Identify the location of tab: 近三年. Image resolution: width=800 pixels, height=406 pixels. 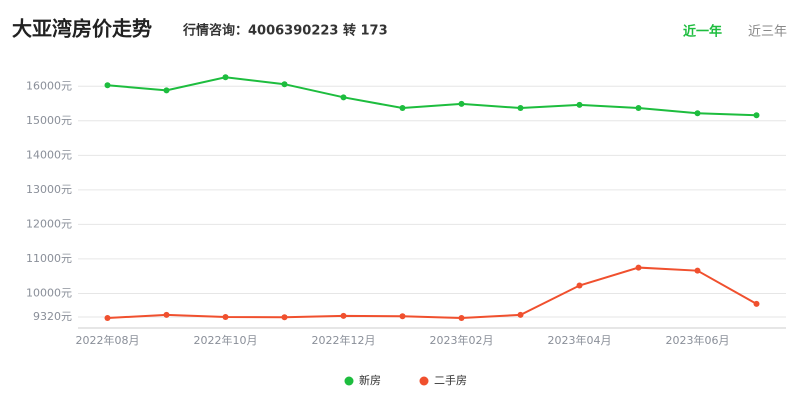
(767, 32).